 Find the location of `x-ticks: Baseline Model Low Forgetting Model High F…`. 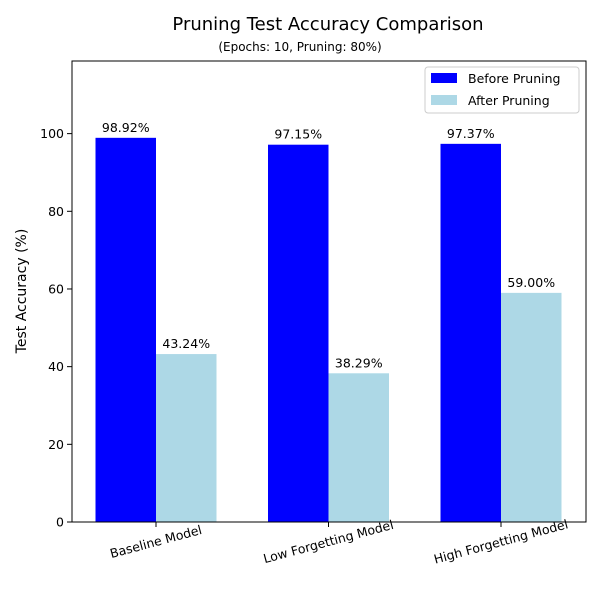

x-ticks: Baseline Model Low Forgetting Model High F… is located at coordinates (338, 541).